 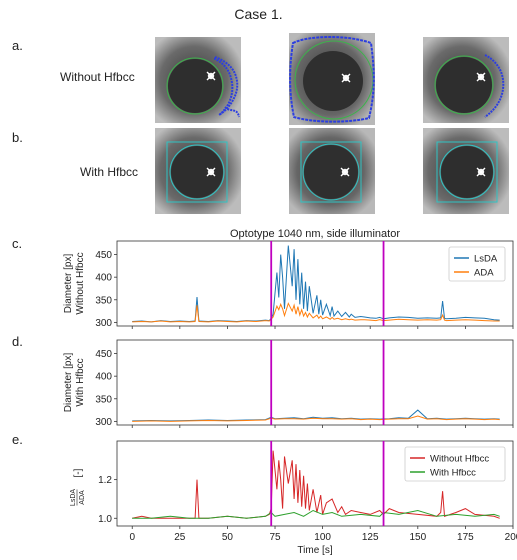 What do you see at coordinates (453, 473) in the screenshot?
I see `legend-label: With Hfbcc` at bounding box center [453, 473].